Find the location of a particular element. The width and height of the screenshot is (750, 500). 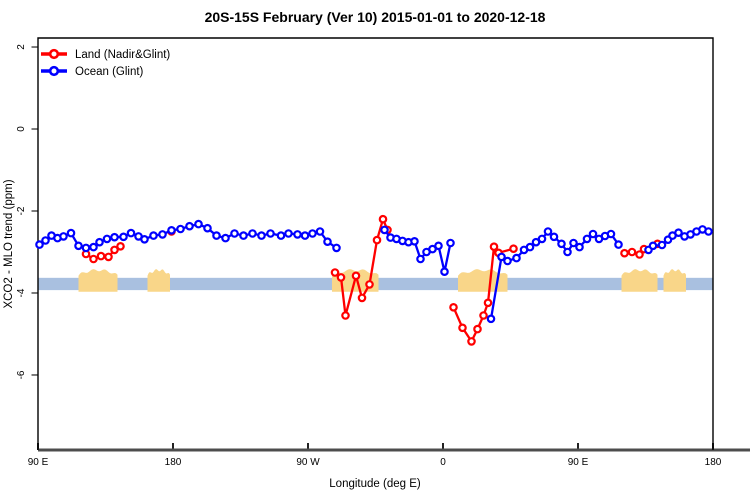

x-tick-label: 0 is located at coordinates (443, 462).